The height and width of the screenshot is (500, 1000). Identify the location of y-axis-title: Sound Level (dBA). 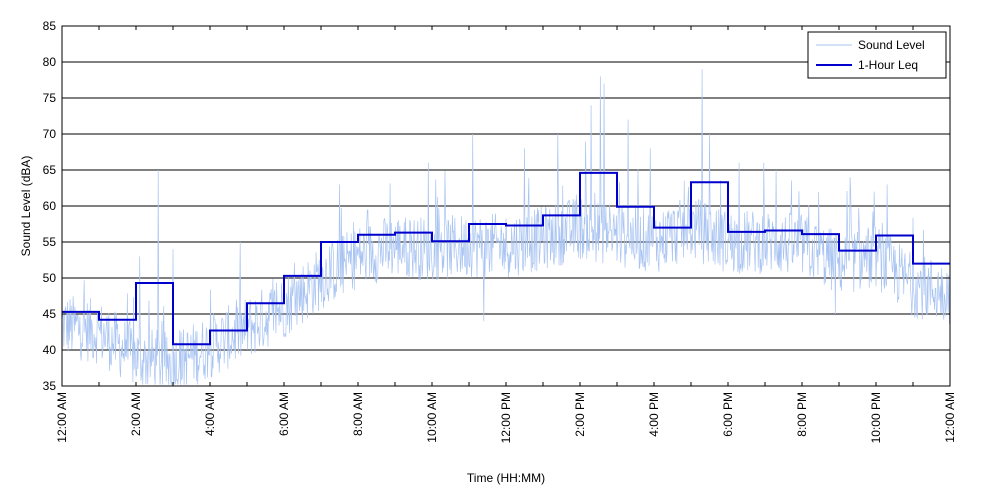
(26, 206).